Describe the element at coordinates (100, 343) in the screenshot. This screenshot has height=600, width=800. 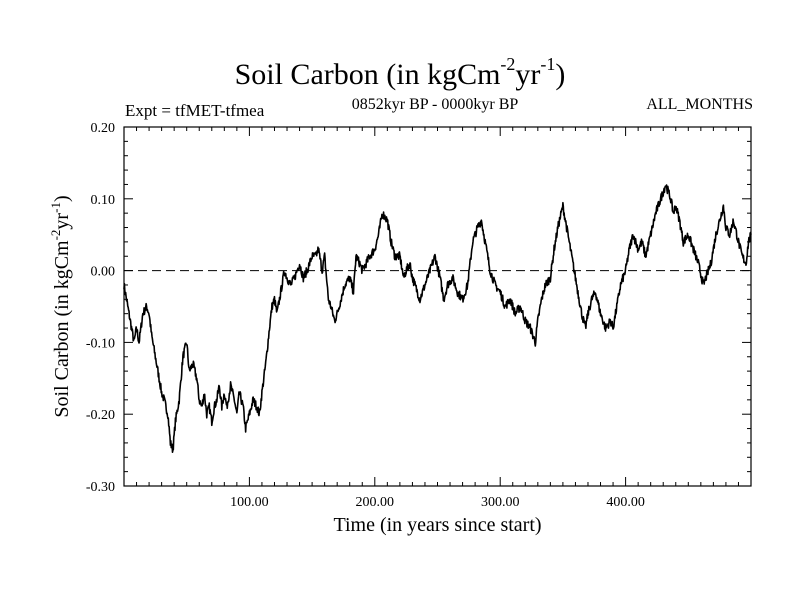
I see `y-tick-label: -0.10` at that location.